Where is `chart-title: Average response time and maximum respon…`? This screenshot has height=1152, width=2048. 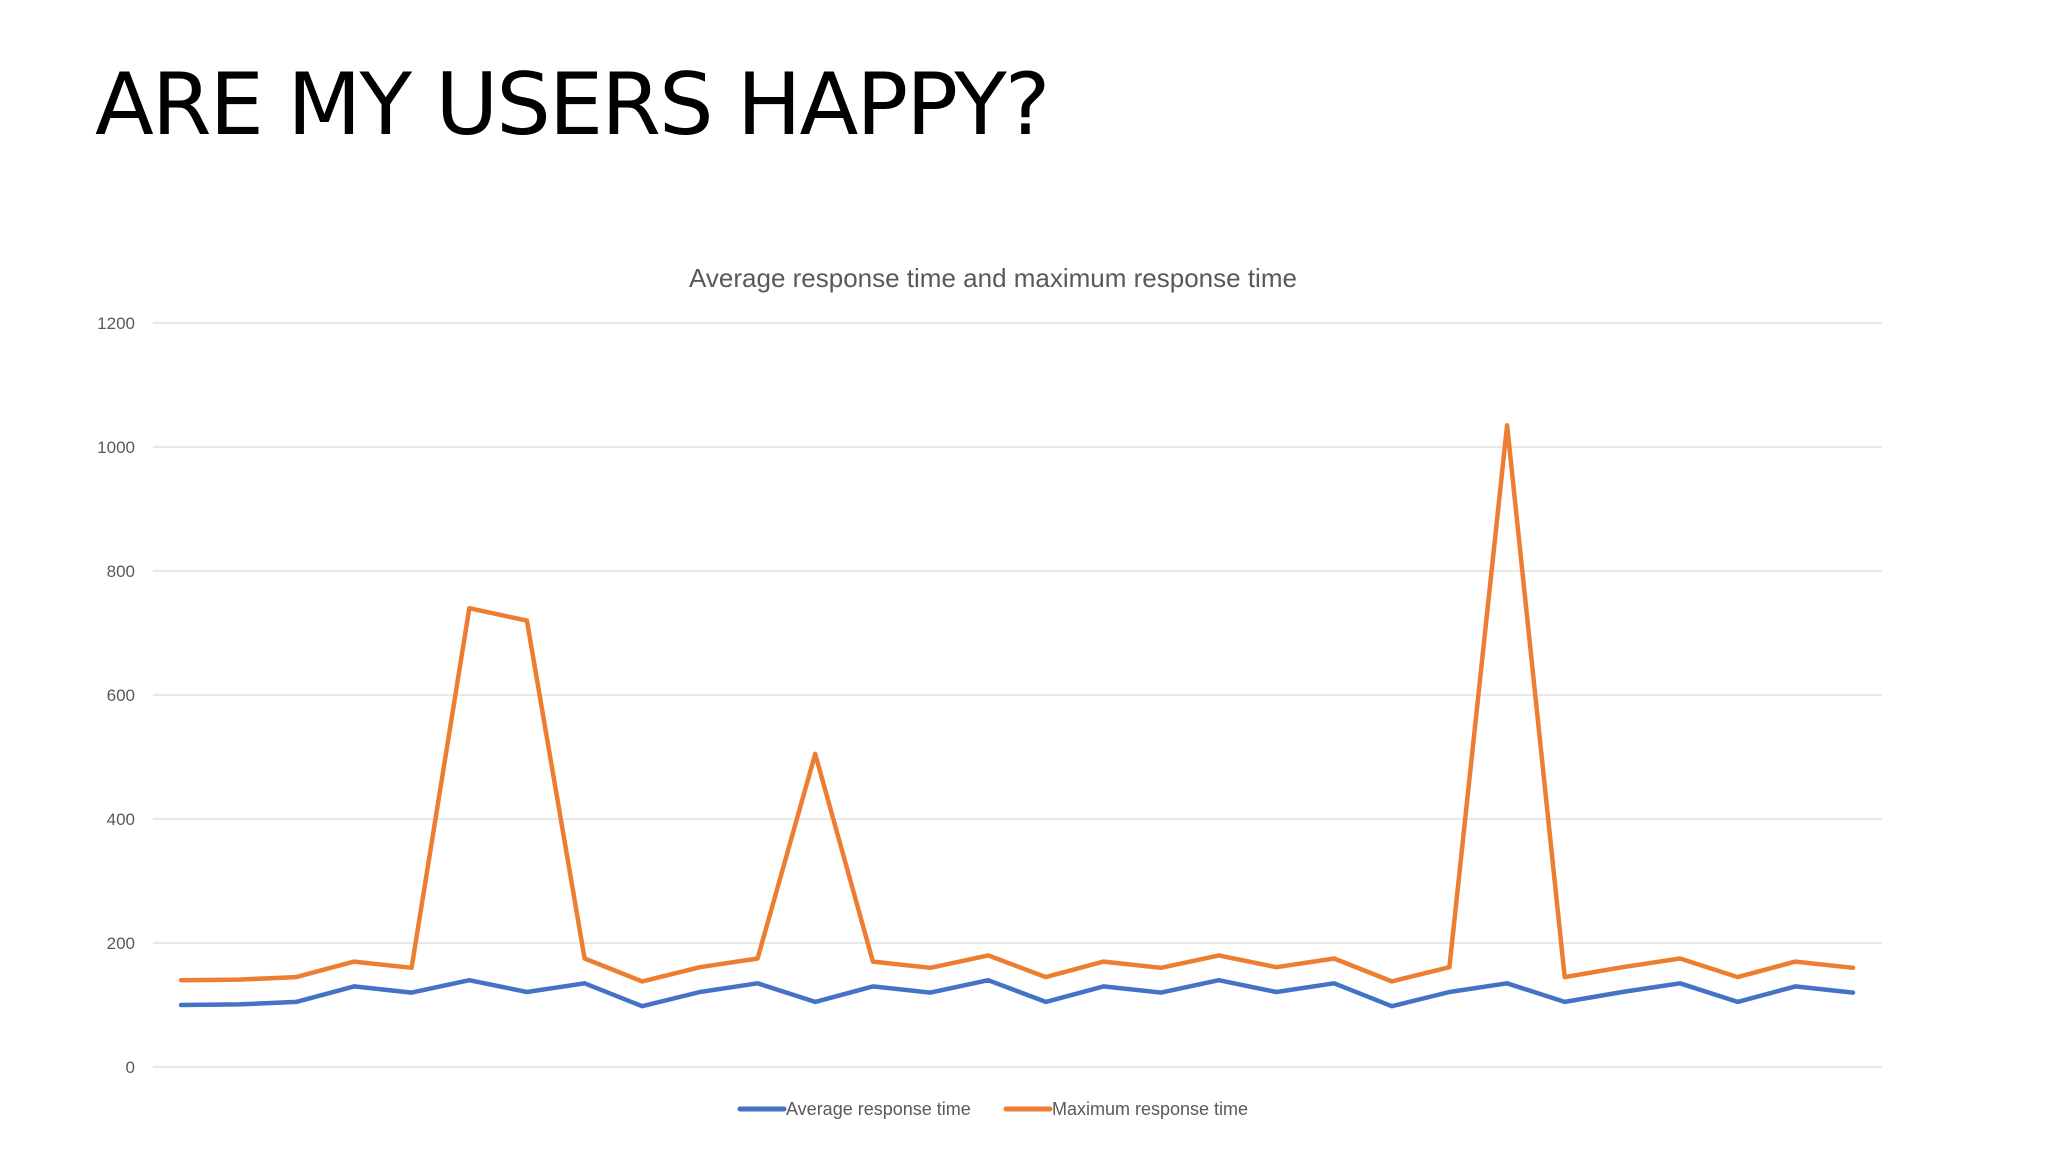
chart-title: Average response time and maximum respon… is located at coordinates (993, 278).